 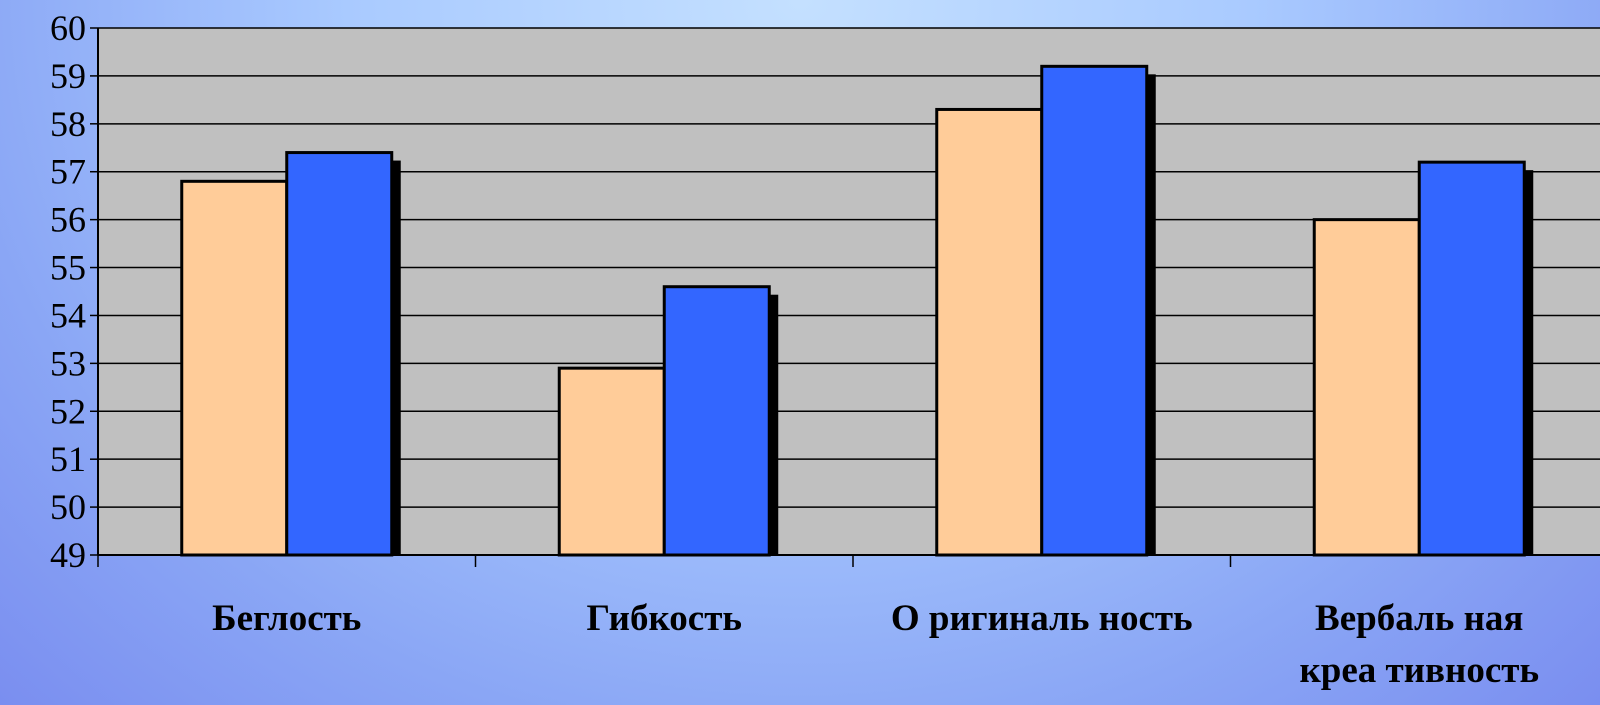 What do you see at coordinates (1042, 618) in the screenshot?
I see `x-category-label: О ригиналь ность` at bounding box center [1042, 618].